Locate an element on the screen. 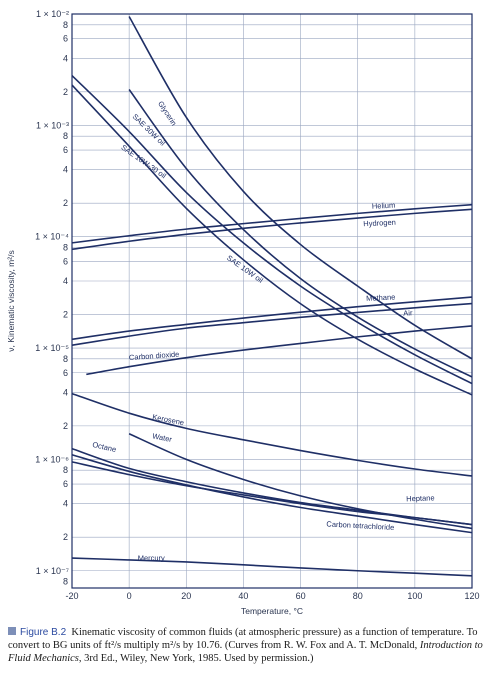 The height and width of the screenshot is (700, 503). curve-label: Helium is located at coordinates (384, 206).